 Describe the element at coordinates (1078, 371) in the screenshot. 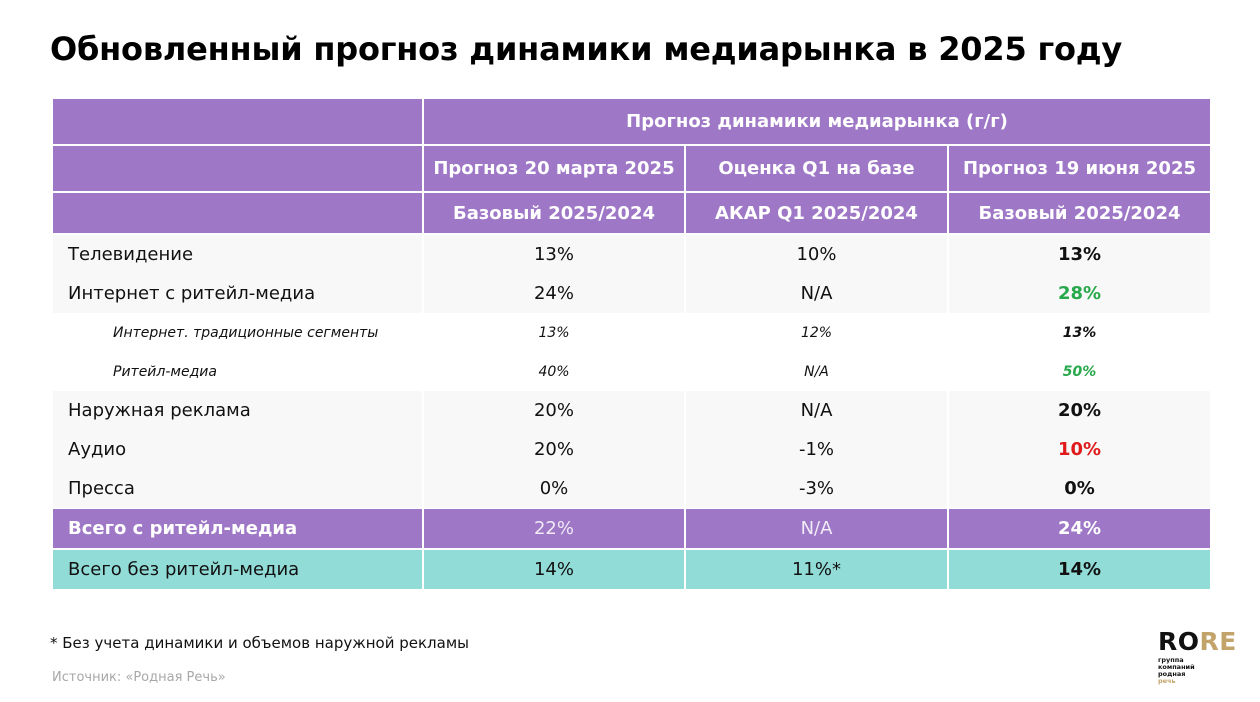

I see `value-cell: 50%` at that location.